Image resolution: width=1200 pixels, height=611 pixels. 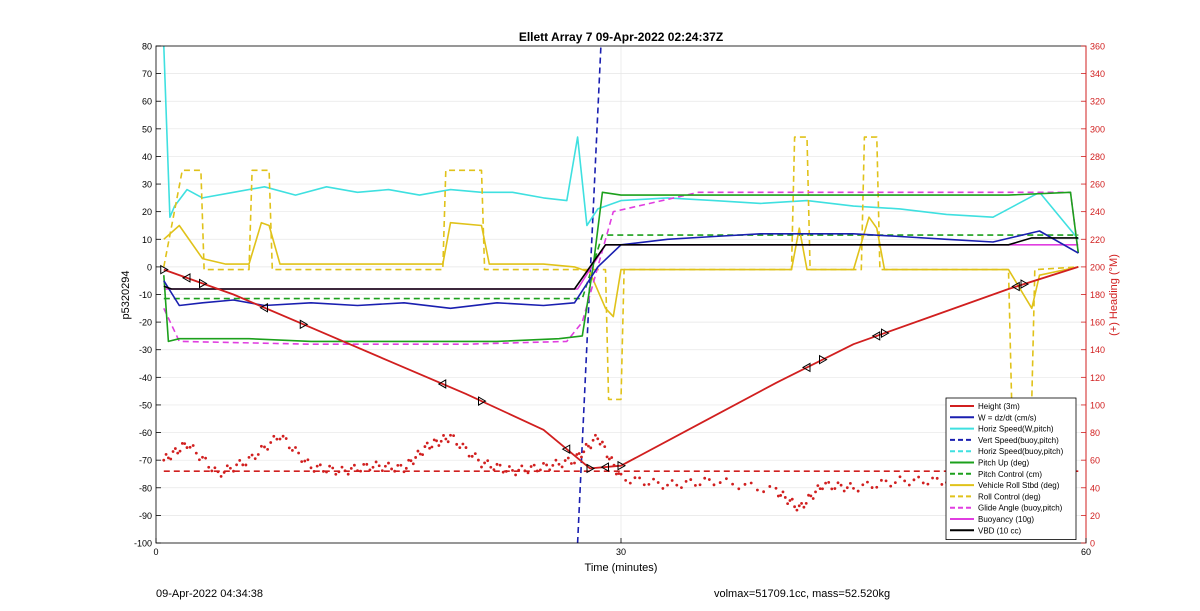 What do you see at coordinates (155, 552) in the screenshot?
I see `x-tick-label: 0` at bounding box center [155, 552].